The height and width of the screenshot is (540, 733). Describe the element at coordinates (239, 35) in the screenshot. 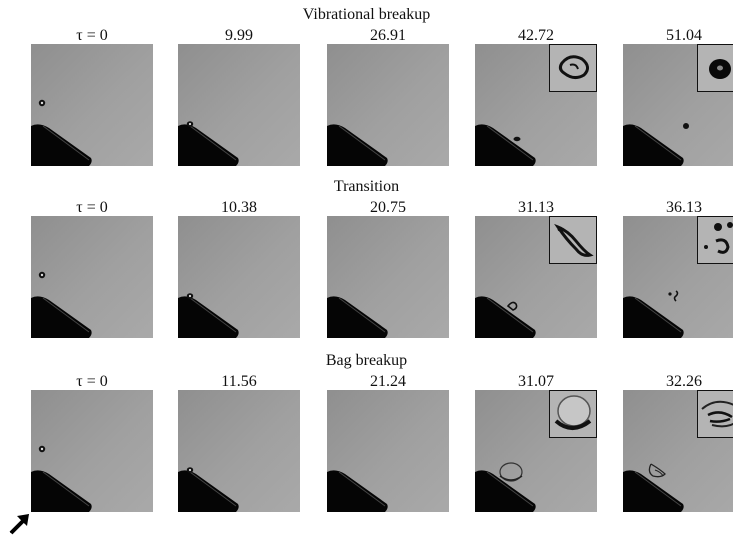

I see `frame-time-label: 9.99` at that location.